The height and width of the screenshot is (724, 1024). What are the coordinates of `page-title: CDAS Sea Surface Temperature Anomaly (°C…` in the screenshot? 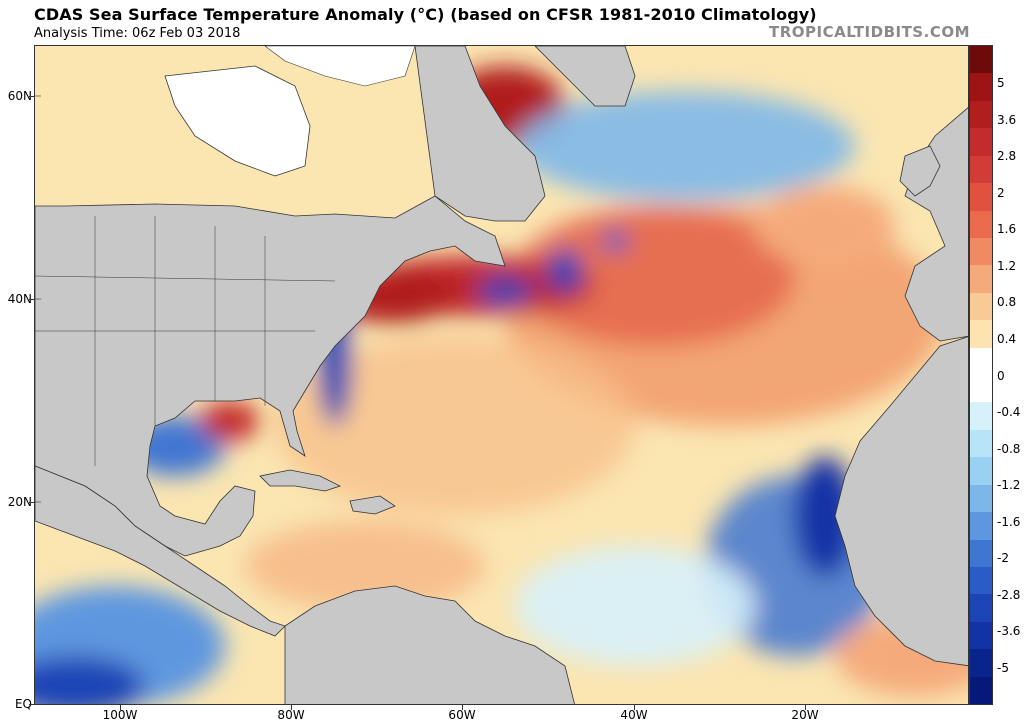 It's located at (425, 14).